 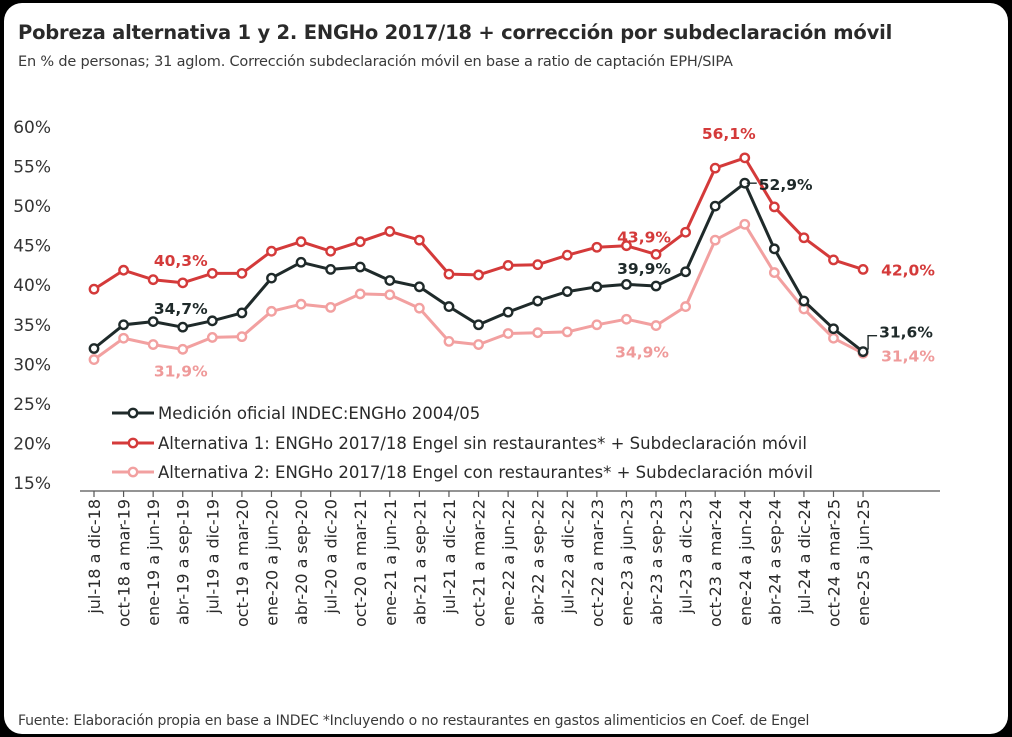 I want to click on x-tick-label: oct-22 a mar-23, so click(x=597, y=563).